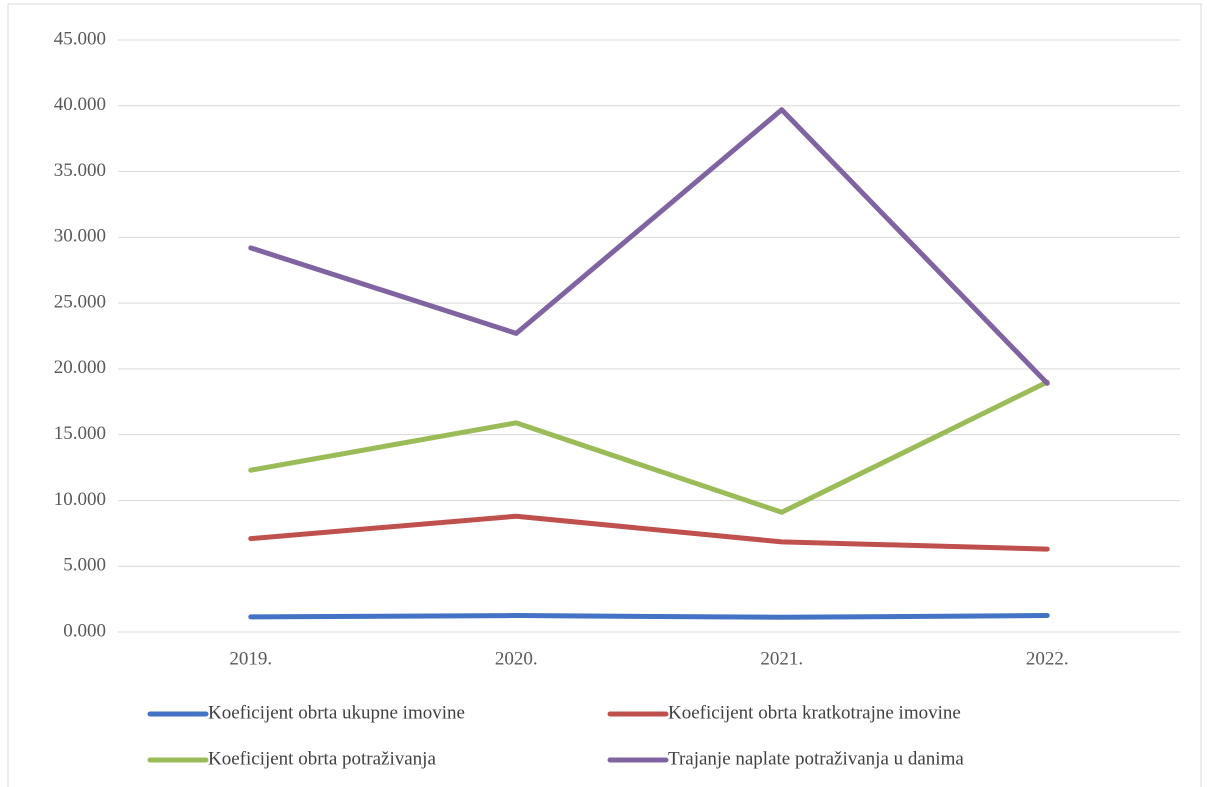 Image resolution: width=1207 pixels, height=787 pixels. Describe the element at coordinates (80, 170) in the screenshot. I see `y-tick-label: 35.000` at that location.